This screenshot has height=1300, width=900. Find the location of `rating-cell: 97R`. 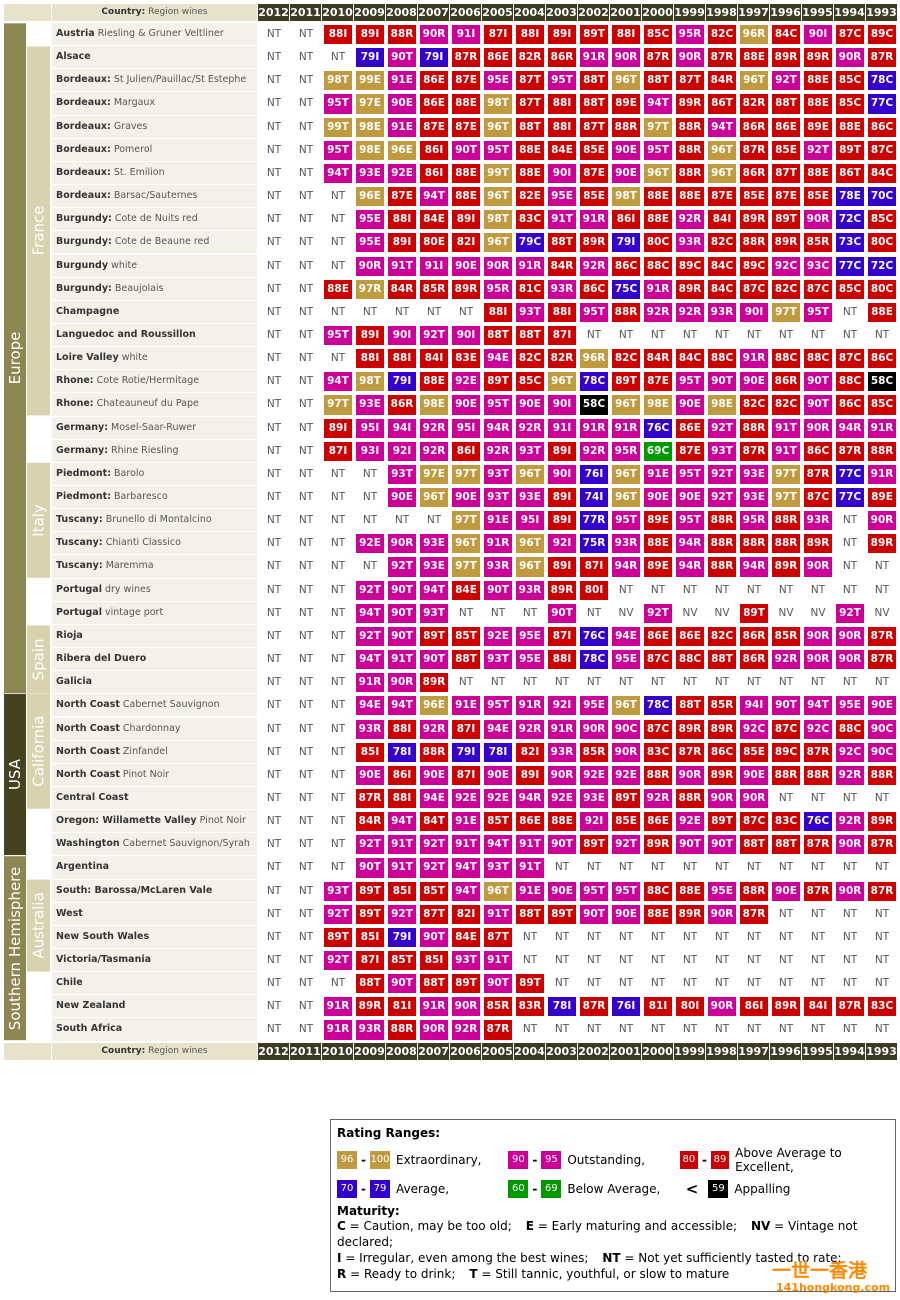

rating-cell: 97R is located at coordinates (370, 289).